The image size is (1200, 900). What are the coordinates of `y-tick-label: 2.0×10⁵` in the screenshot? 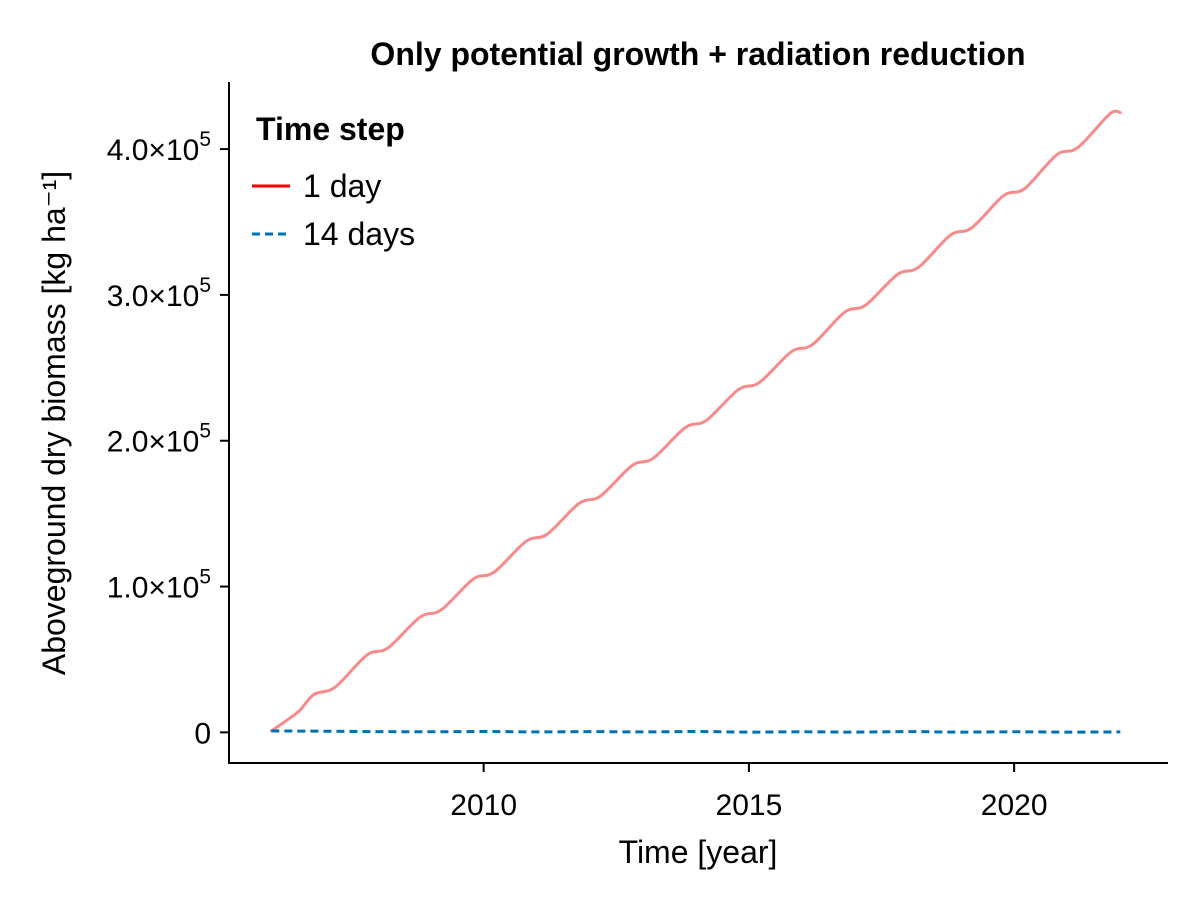 It's located at (159, 439).